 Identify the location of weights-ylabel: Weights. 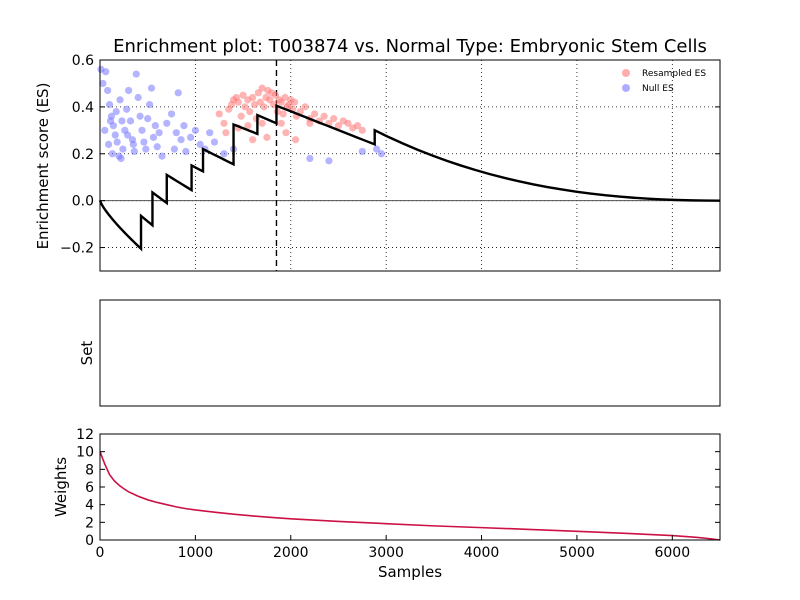
(61, 487).